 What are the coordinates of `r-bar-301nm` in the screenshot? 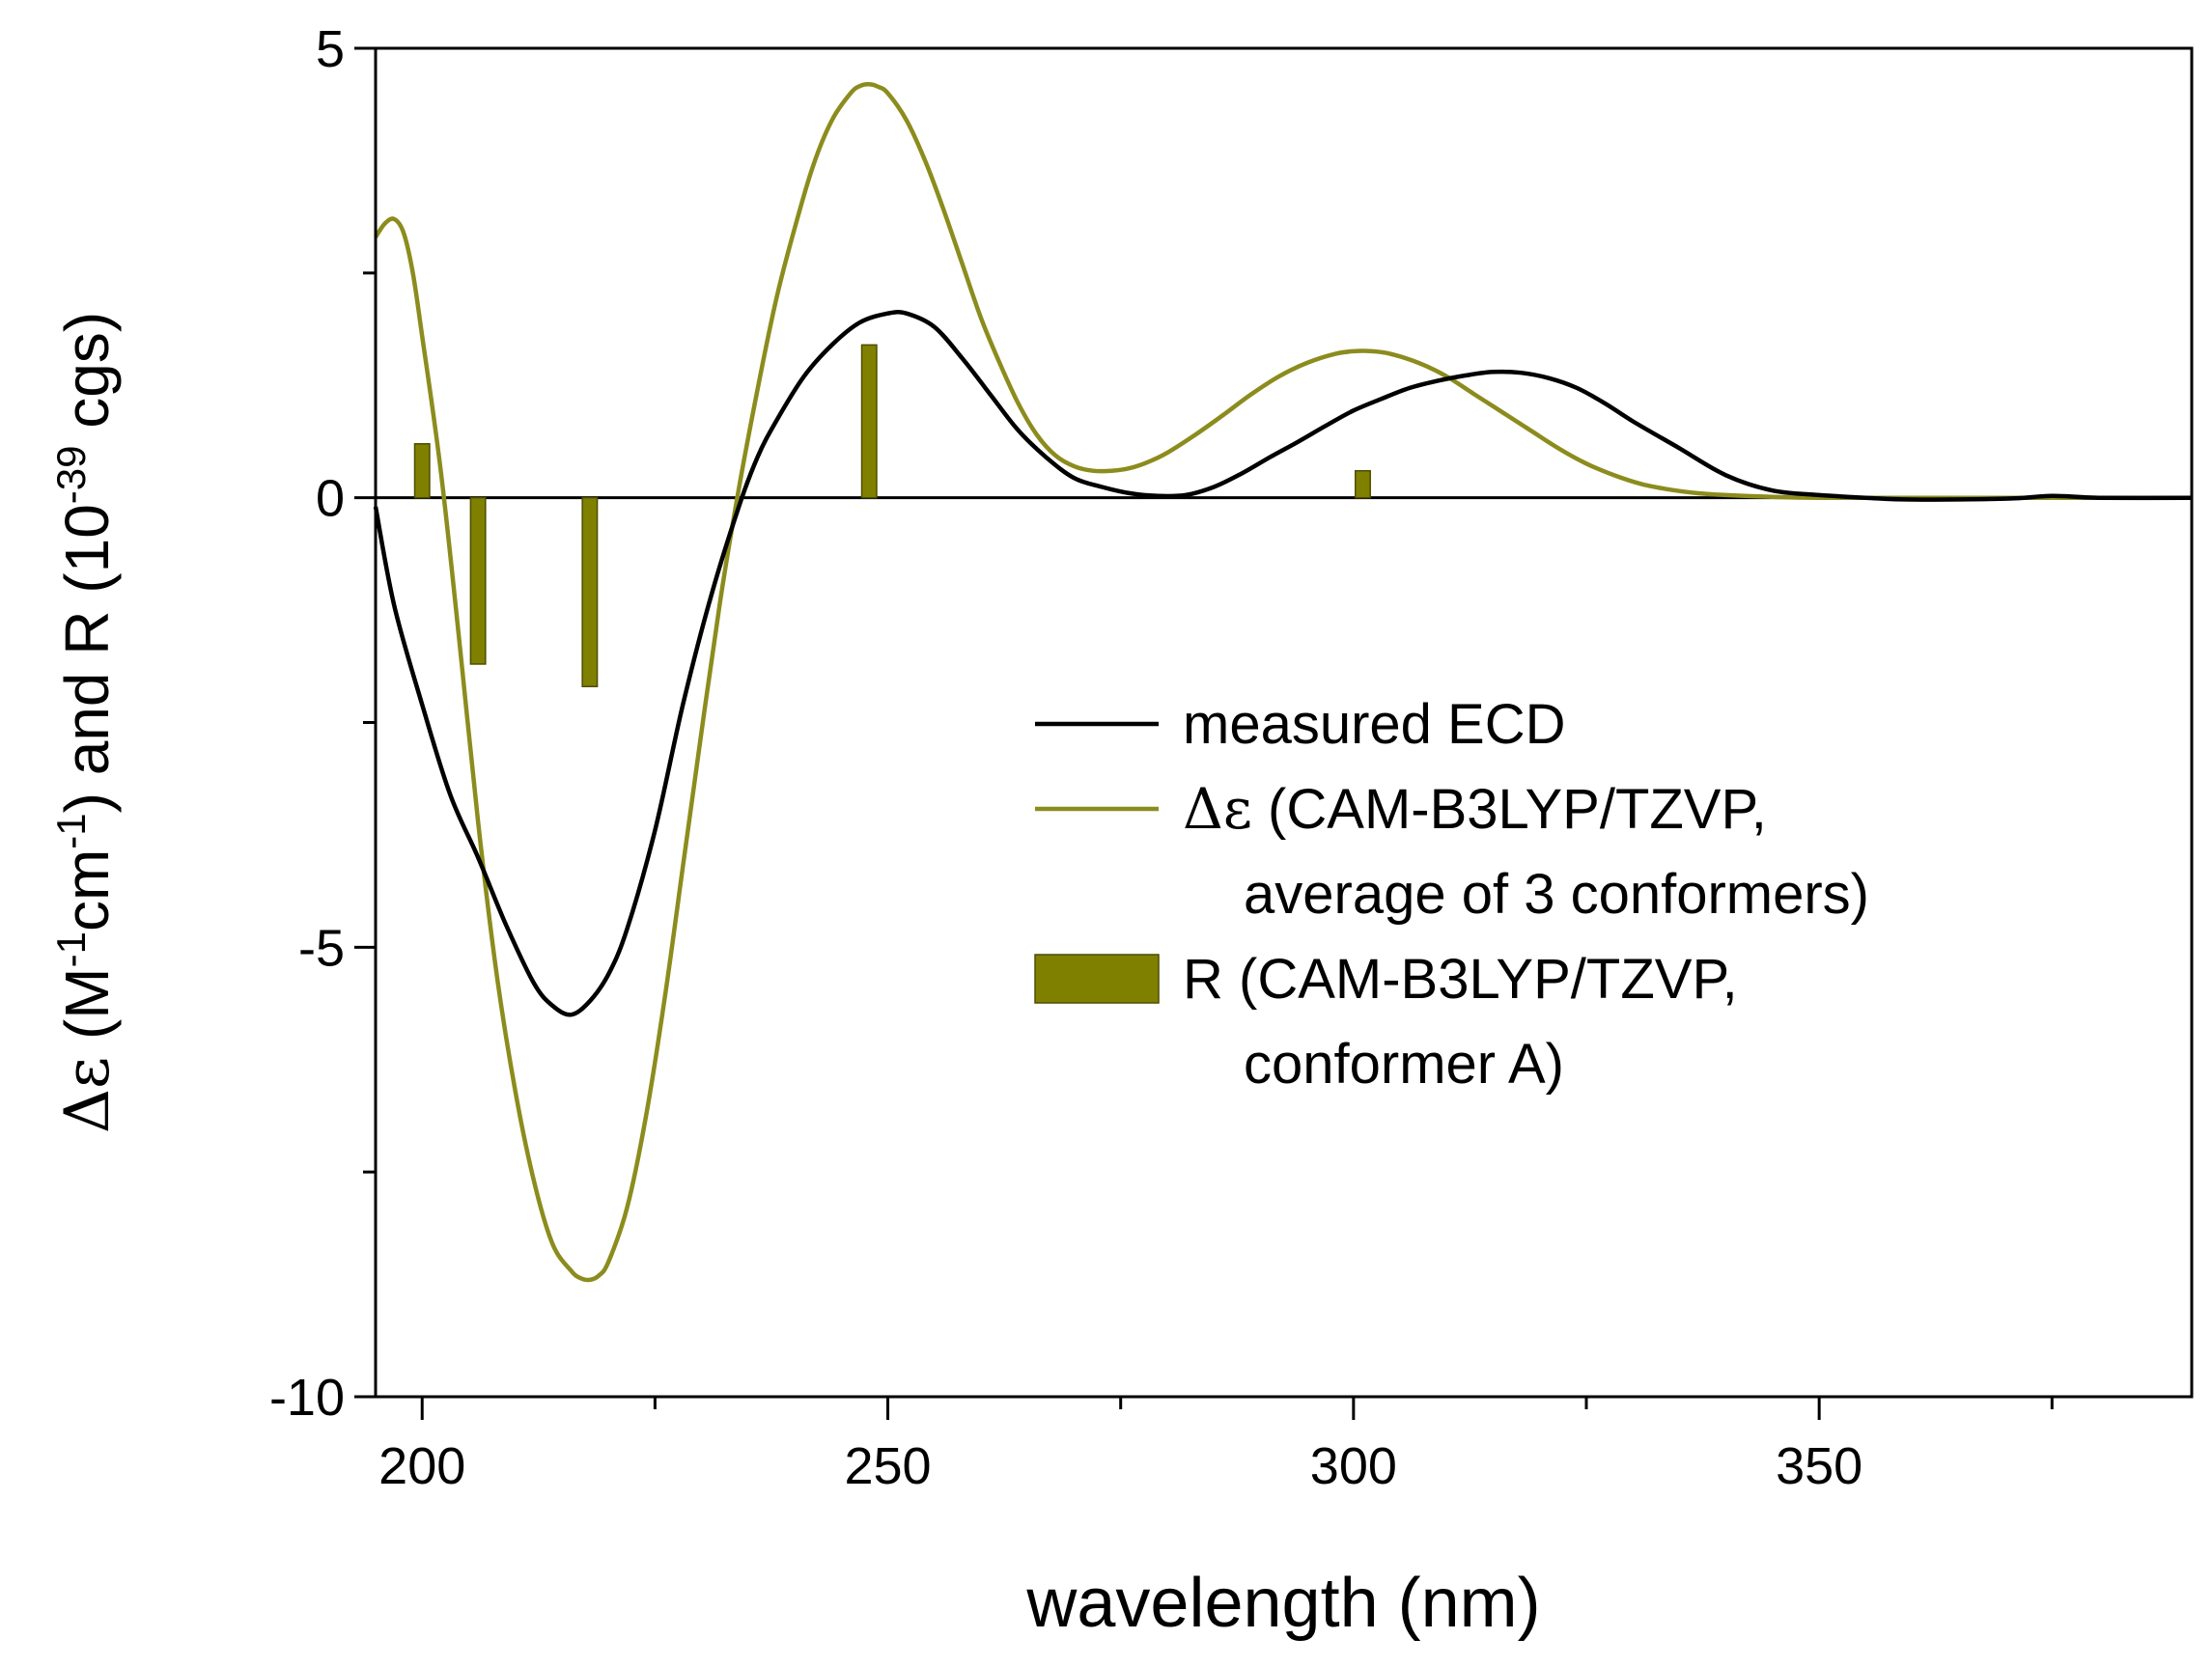 It's located at (1363, 484).